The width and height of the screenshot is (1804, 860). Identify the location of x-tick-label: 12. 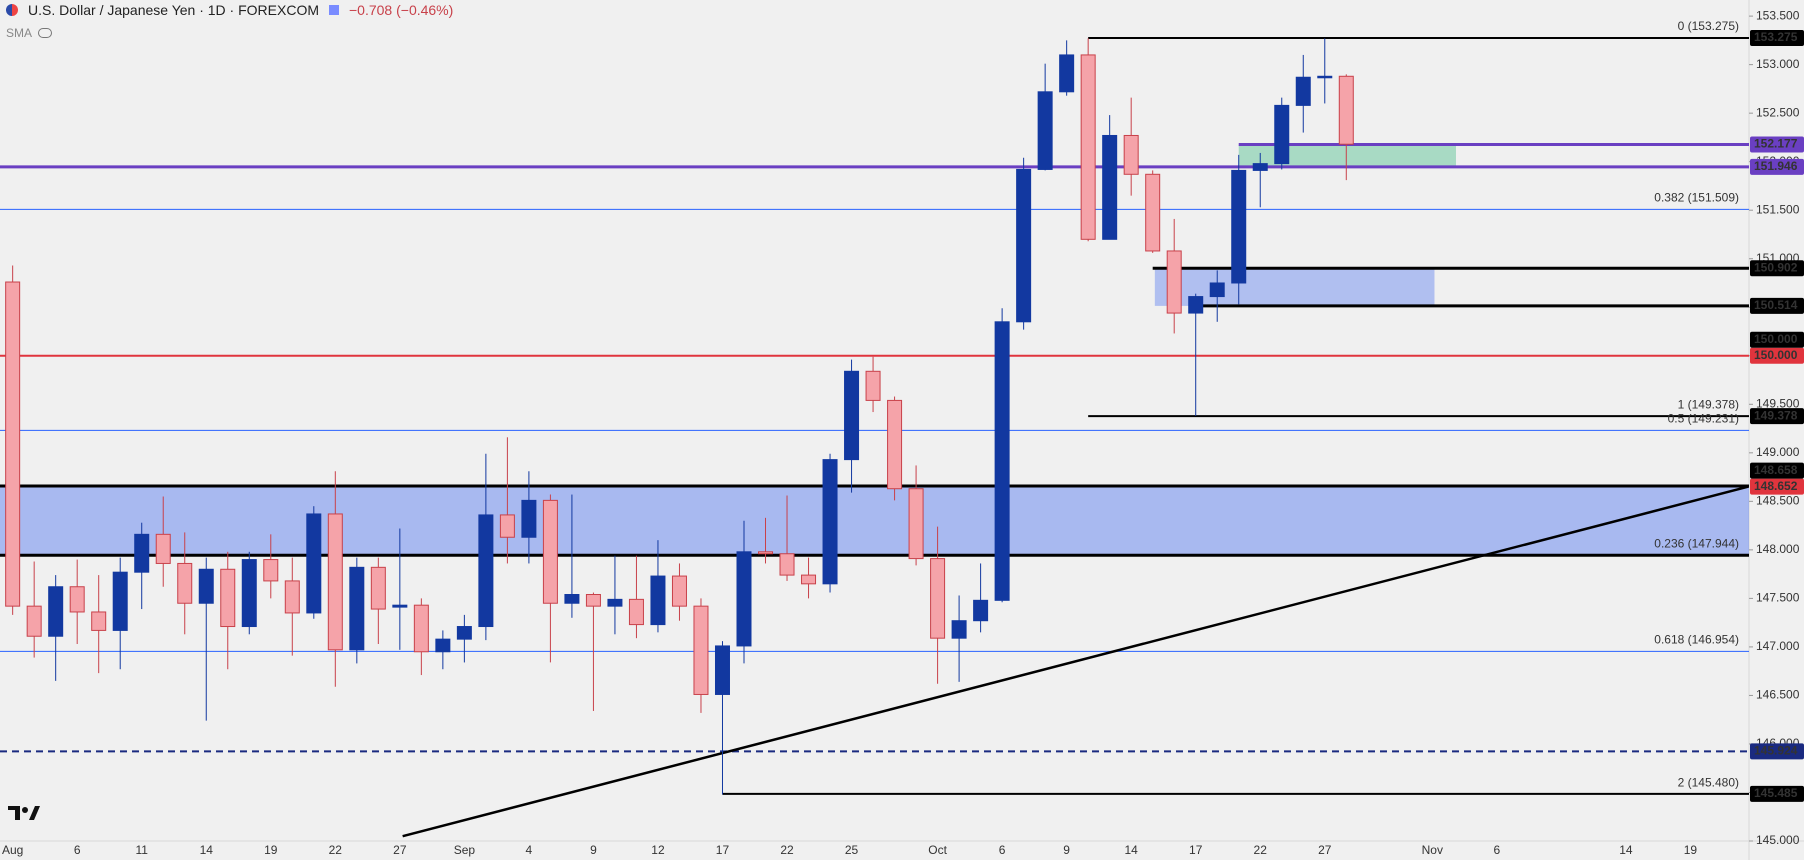
(658, 850).